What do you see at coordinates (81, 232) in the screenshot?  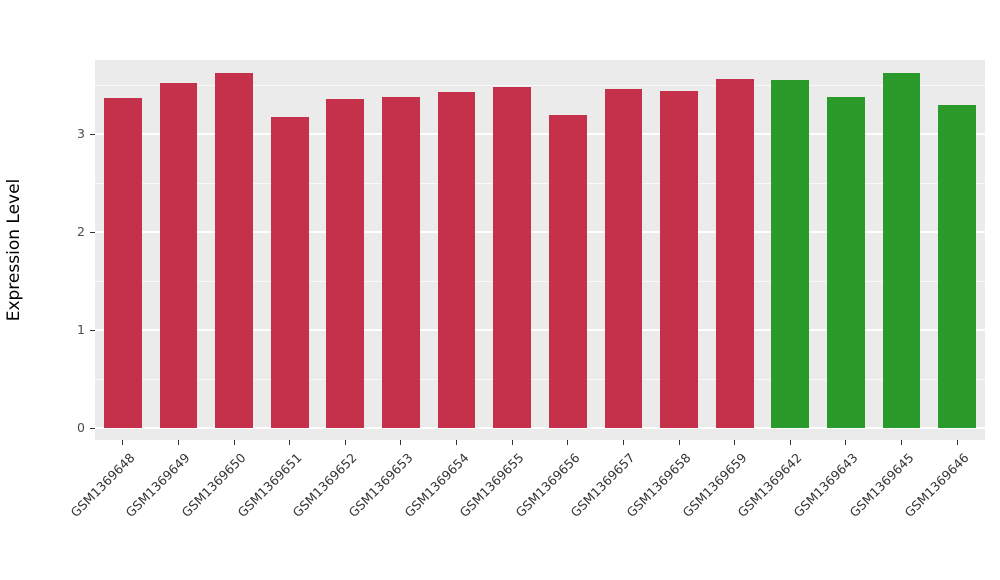 I see `y-tick-label: 2` at bounding box center [81, 232].